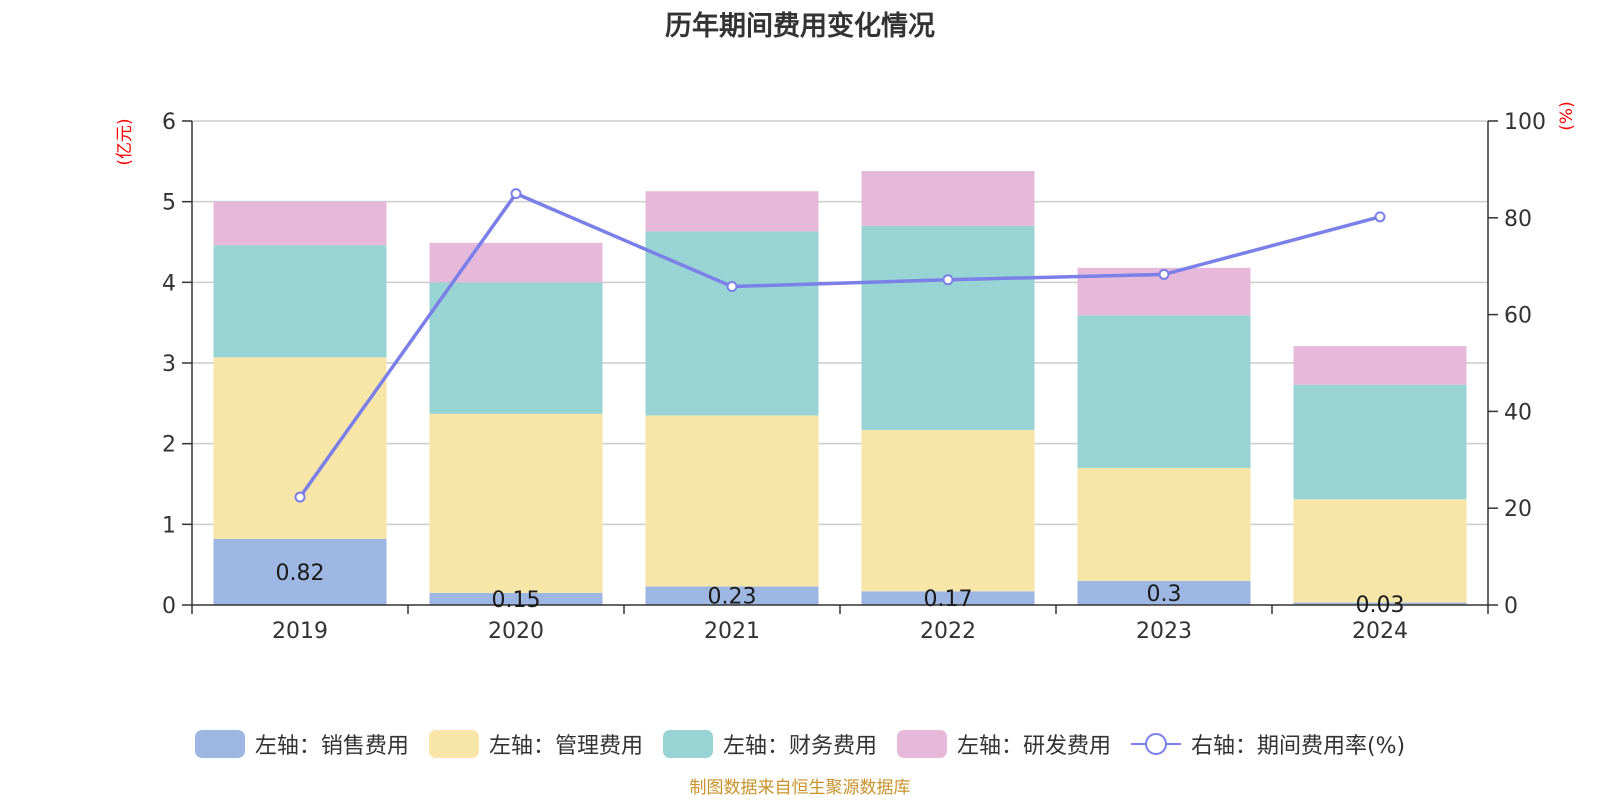  I want to click on rate-point-2019, so click(300, 497).